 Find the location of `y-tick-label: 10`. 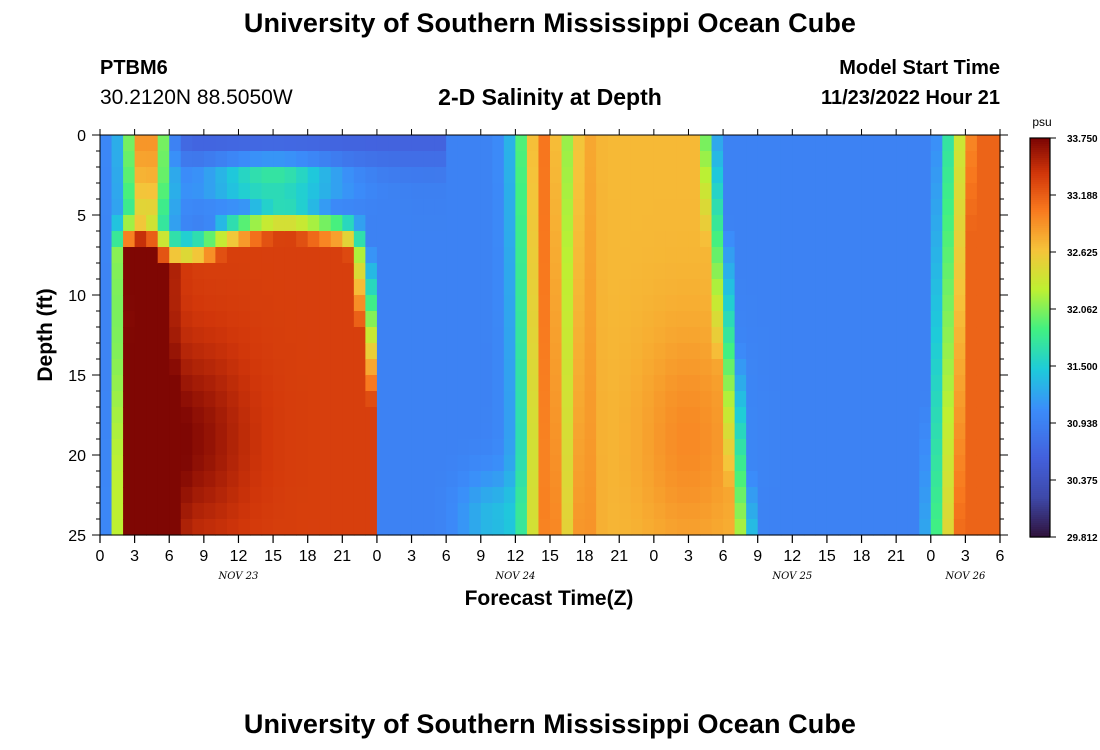

y-tick-label: 10 is located at coordinates (77, 296).